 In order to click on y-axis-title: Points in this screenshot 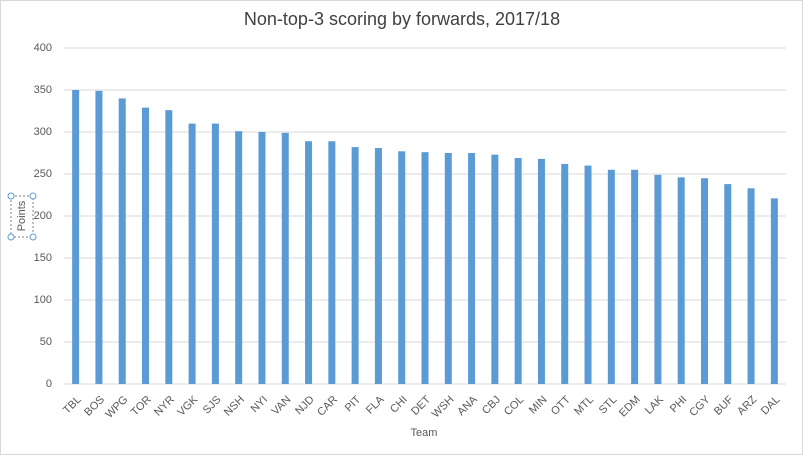, I will do `click(22, 215)`.